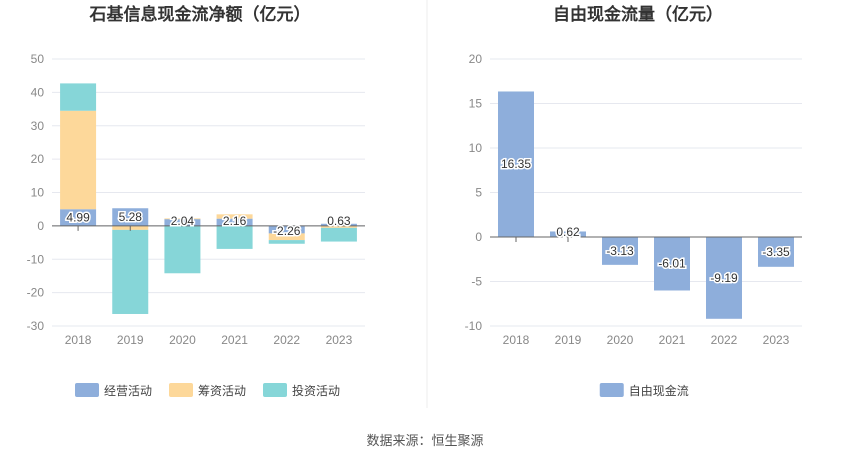 Image resolution: width=850 pixels, height=459 pixels. What do you see at coordinates (128, 391) in the screenshot?
I see `legend-label: 经营活动` at bounding box center [128, 391].